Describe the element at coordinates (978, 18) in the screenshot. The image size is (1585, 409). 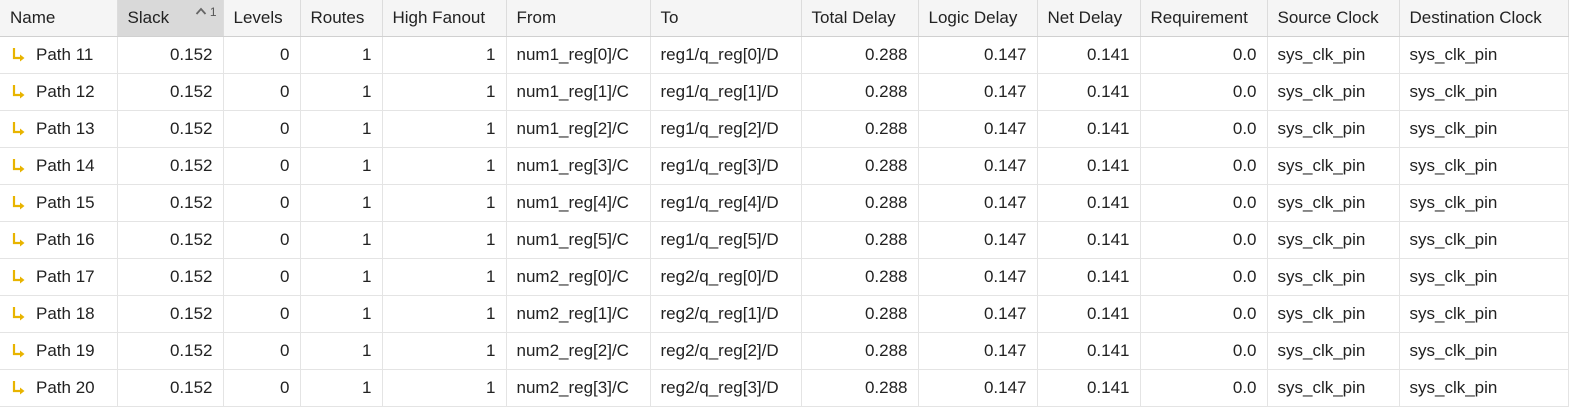
I see `column-header-logic-delay: Logic Delay` at that location.